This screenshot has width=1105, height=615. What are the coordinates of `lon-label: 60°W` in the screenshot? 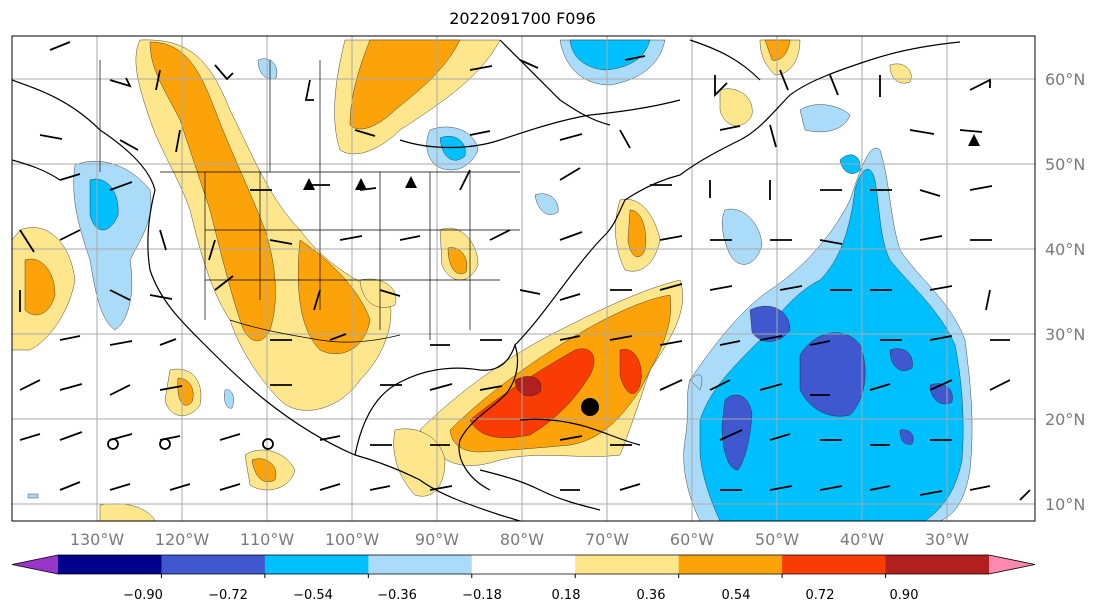 It's located at (692, 539).